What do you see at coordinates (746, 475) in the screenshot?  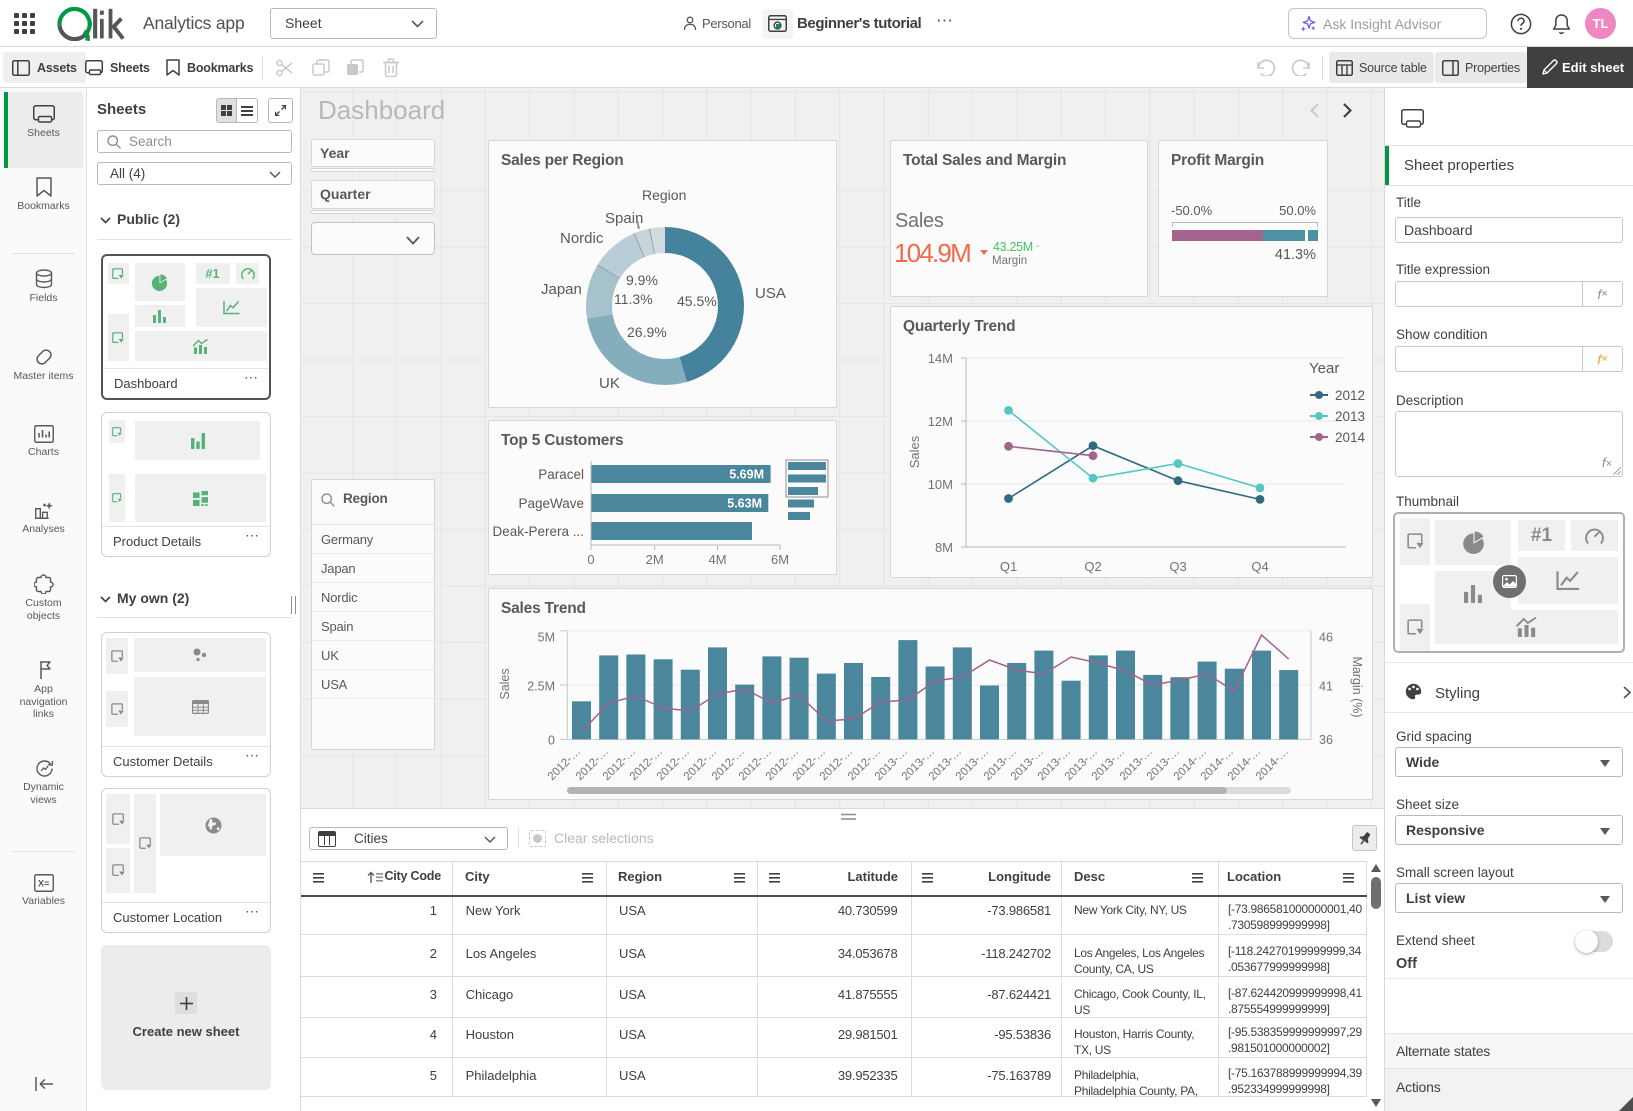 I see `svg-text: 5.69M` at bounding box center [746, 475].